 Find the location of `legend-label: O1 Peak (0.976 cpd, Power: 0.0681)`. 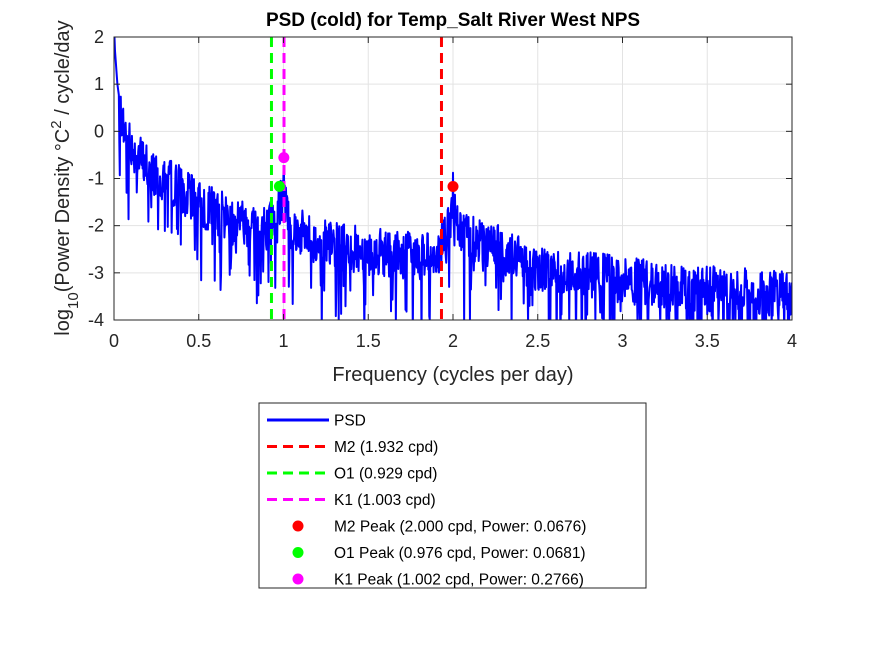

legend-label: O1 Peak (0.976 cpd, Power: 0.0681) is located at coordinates (460, 553).